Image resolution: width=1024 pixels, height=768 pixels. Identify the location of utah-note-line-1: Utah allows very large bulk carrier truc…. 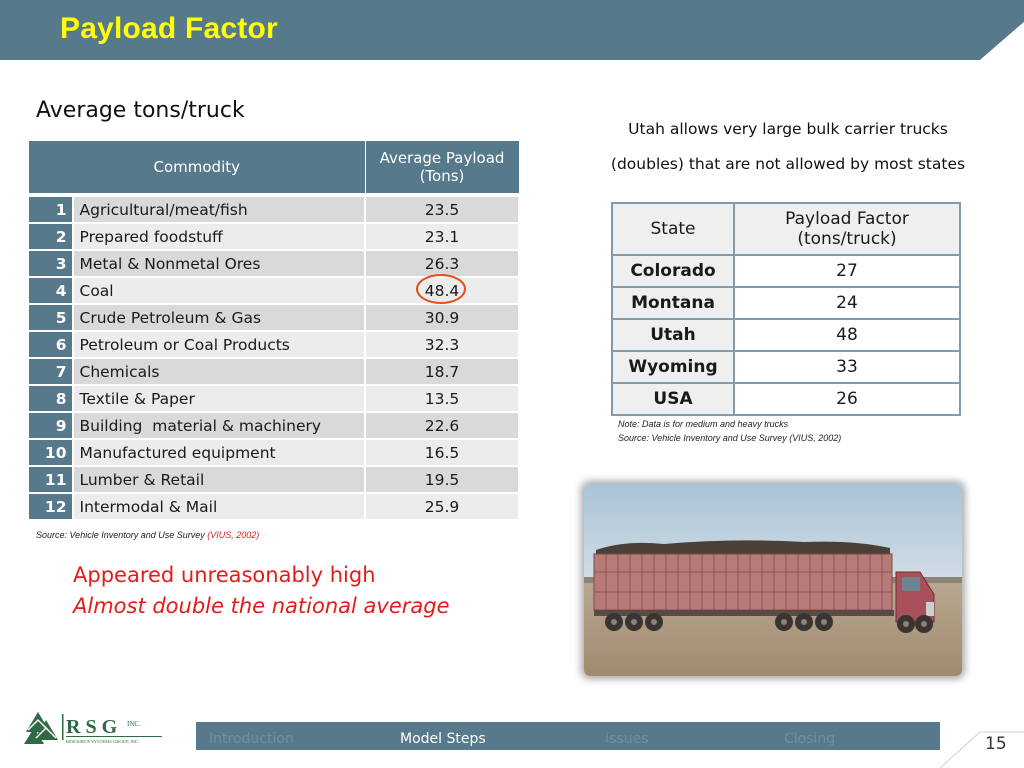
(788, 129).